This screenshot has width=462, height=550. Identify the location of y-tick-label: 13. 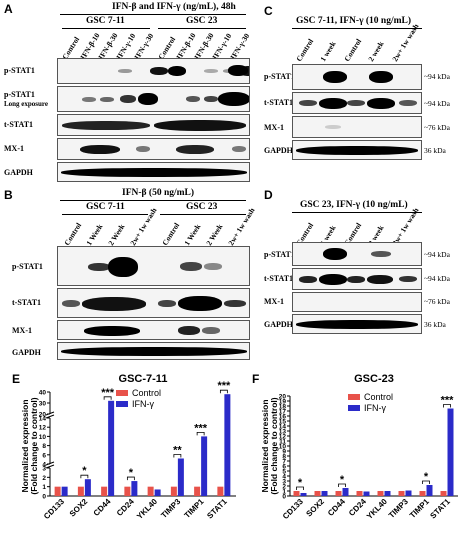
(283, 432).